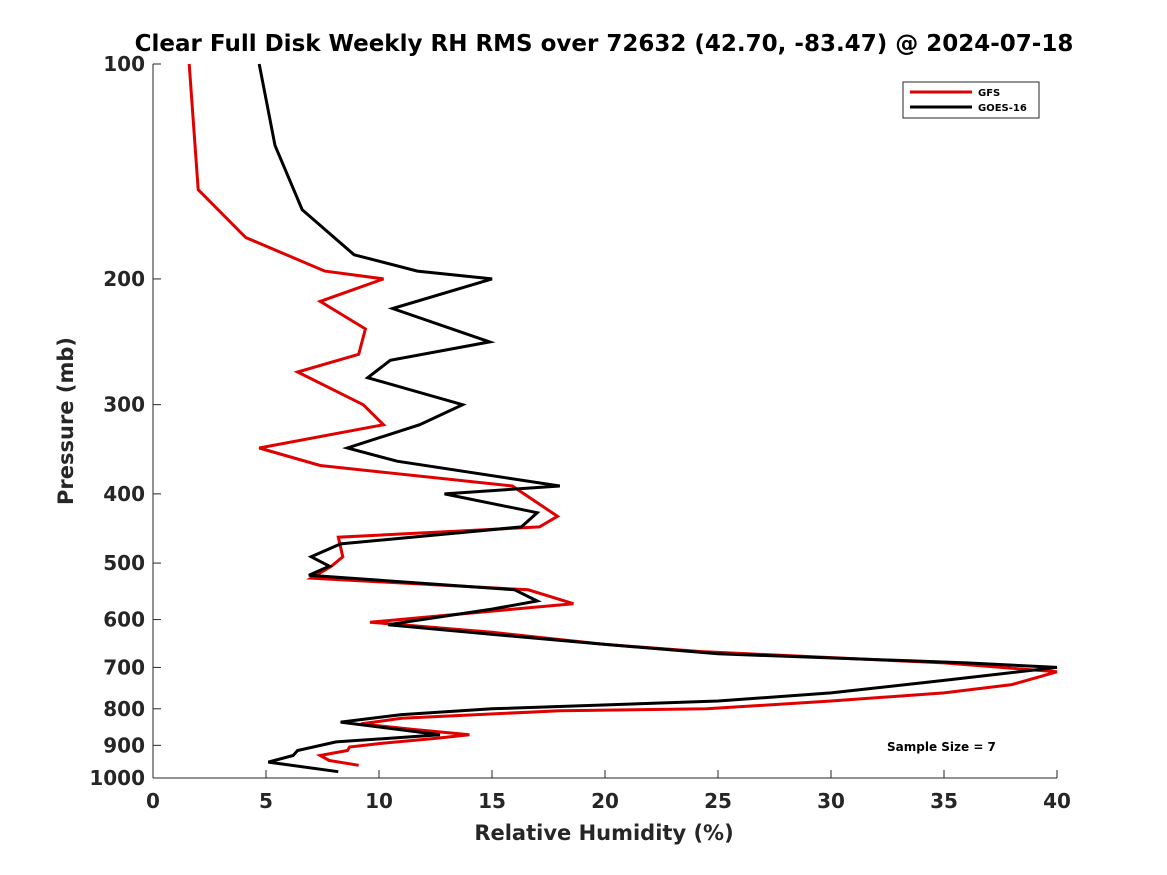  What do you see at coordinates (379, 801) in the screenshot?
I see `x-tick-label: 10` at bounding box center [379, 801].